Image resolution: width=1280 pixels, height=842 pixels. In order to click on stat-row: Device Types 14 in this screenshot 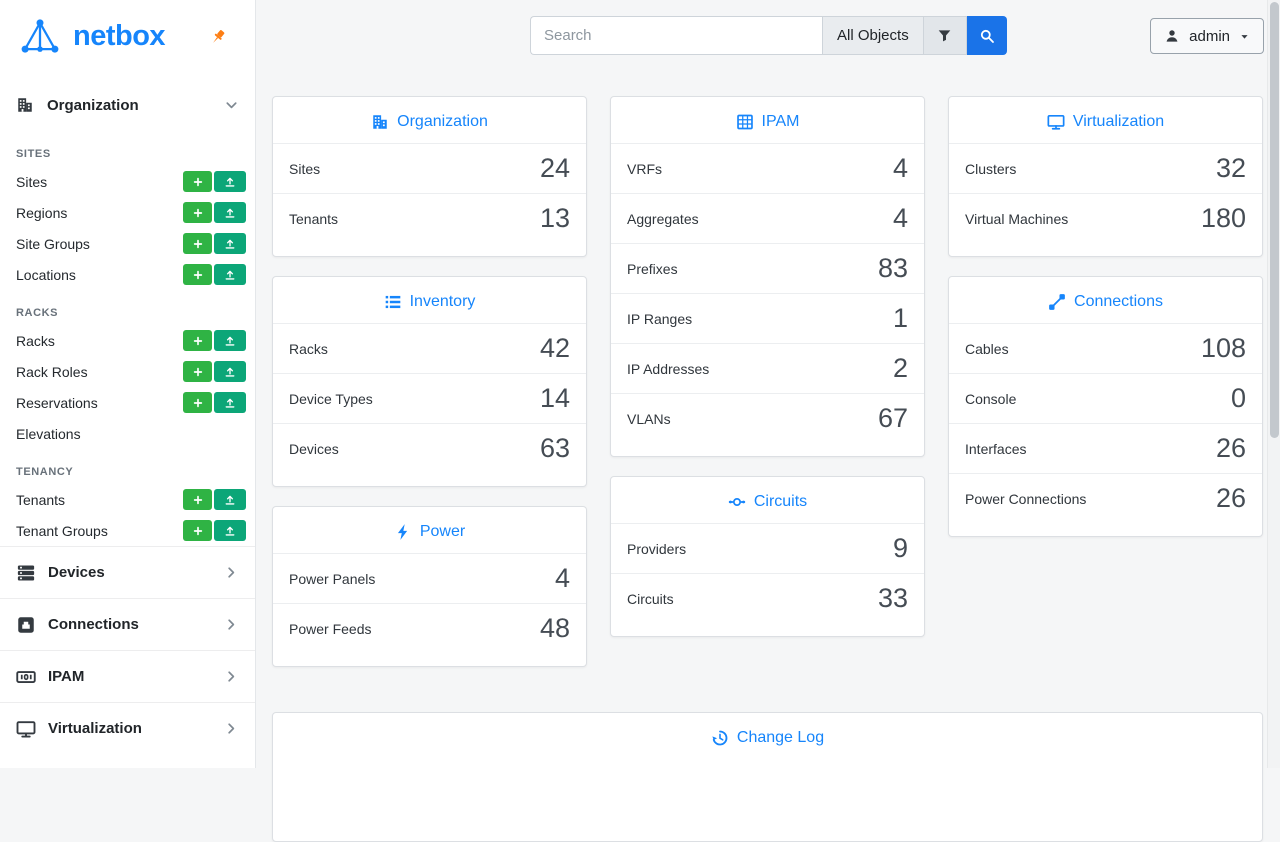, I will do `click(429, 398)`.